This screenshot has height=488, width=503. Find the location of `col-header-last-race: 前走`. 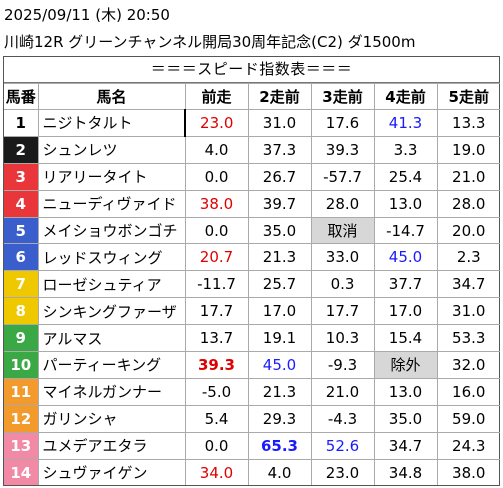

col-header-last-race: 前走 is located at coordinates (216, 96).